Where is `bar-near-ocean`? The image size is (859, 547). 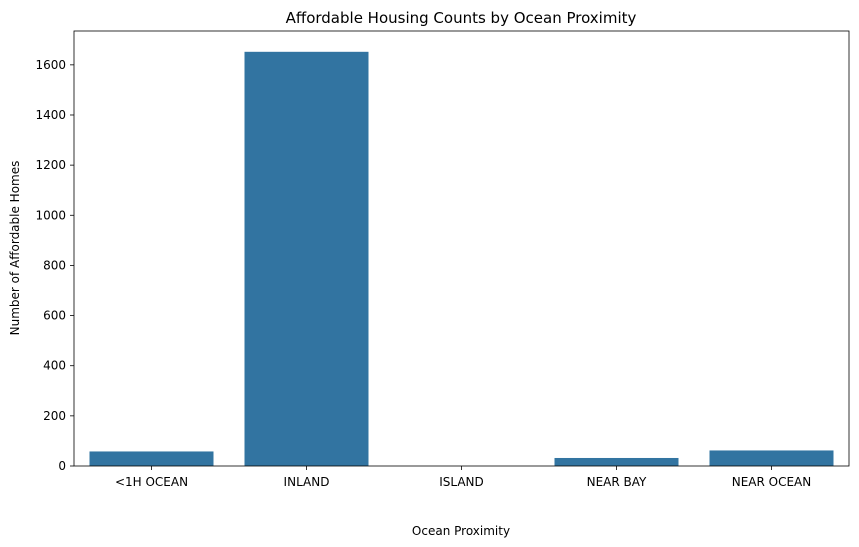
bar-near-ocean is located at coordinates (771, 458).